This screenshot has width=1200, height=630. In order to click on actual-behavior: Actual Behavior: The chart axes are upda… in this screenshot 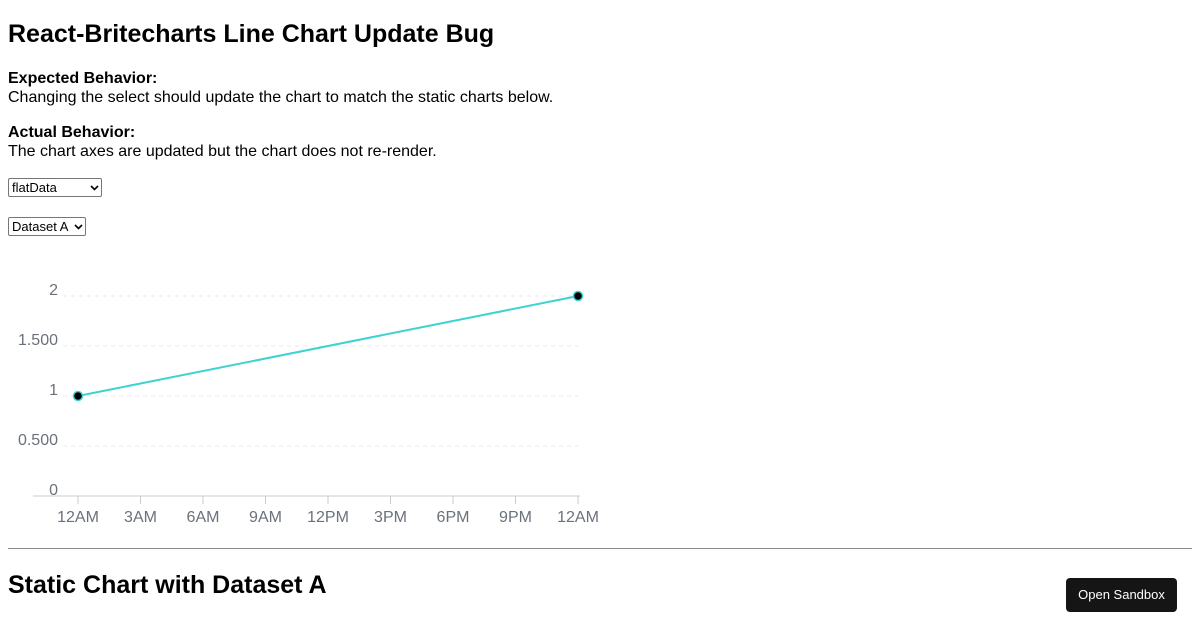, I will do `click(222, 142)`.